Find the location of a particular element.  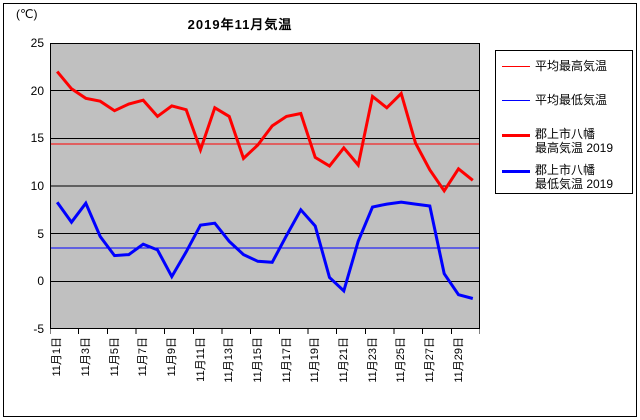

legend-label: 最高気温 2019 is located at coordinates (574, 148).